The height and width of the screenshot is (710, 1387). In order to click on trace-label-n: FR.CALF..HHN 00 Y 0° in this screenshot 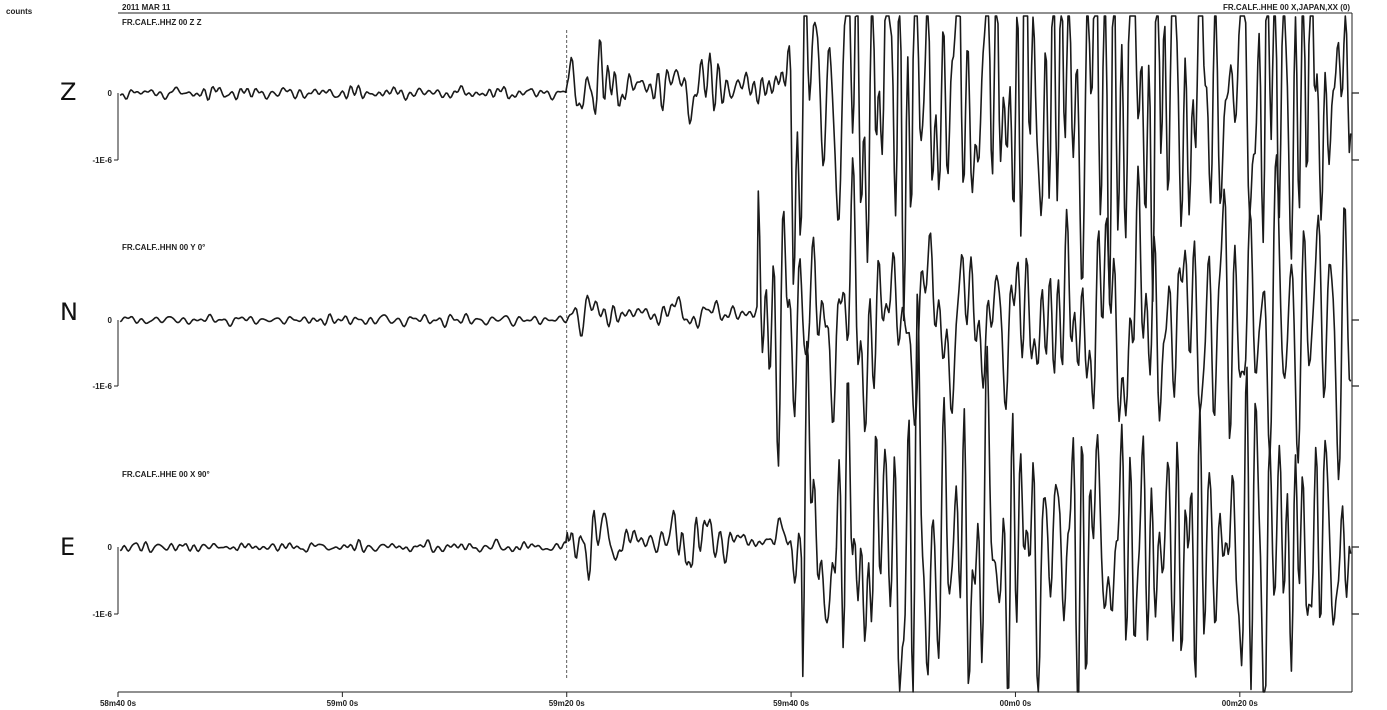, I will do `click(163, 247)`.